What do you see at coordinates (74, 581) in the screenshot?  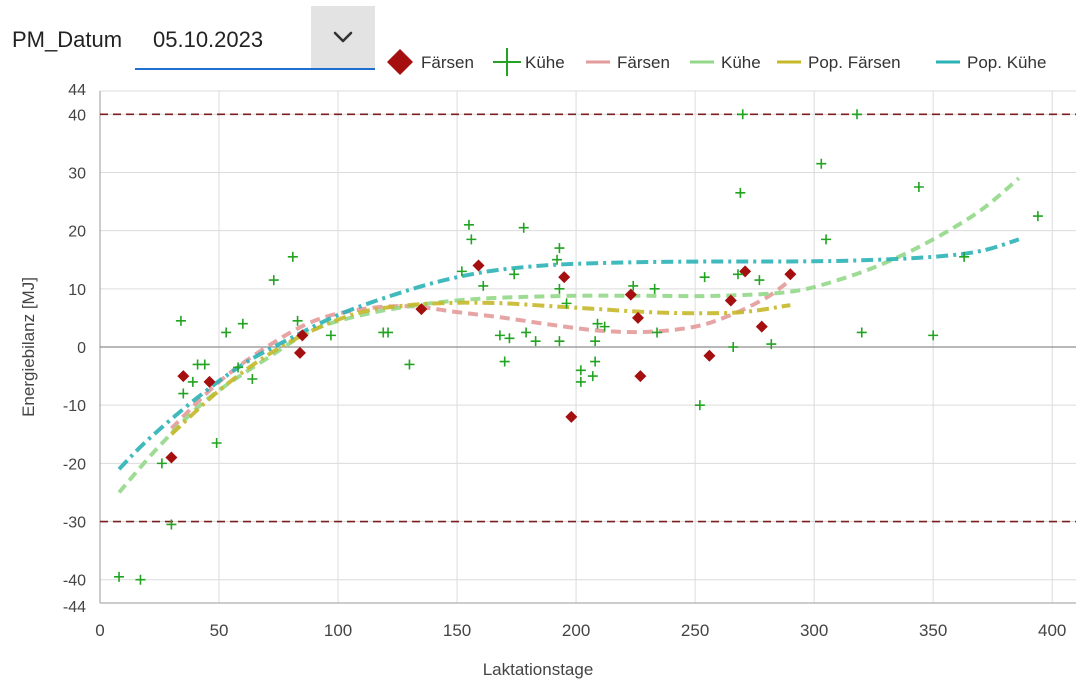 I see `y-tick-label: -40` at bounding box center [74, 581].